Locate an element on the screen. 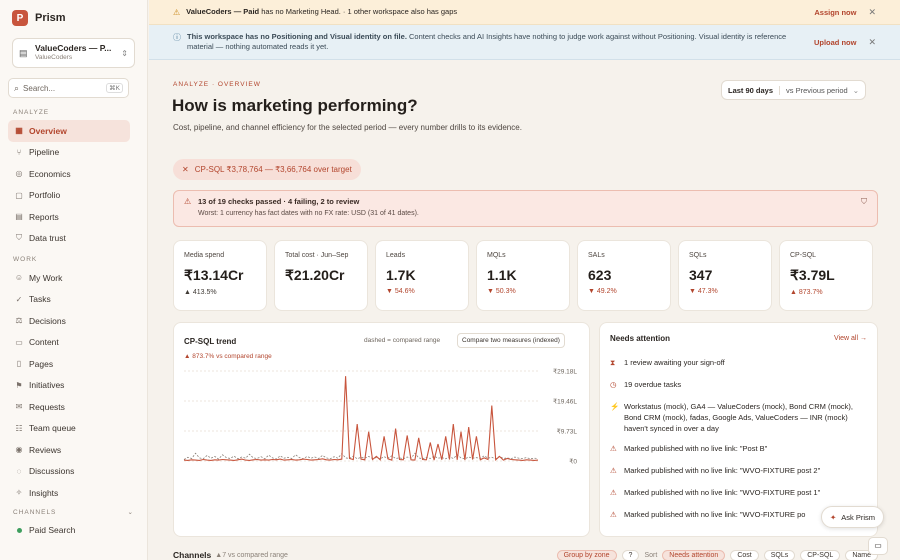 Image resolution: width=900 pixels, height=560 pixels. kpi-label: Total cost · Jun–Sep is located at coordinates (317, 255).